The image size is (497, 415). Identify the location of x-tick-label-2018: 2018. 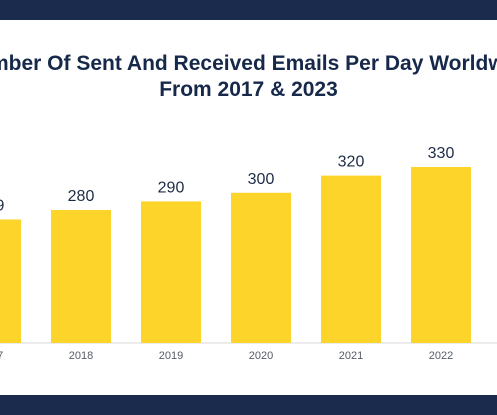
(81, 356).